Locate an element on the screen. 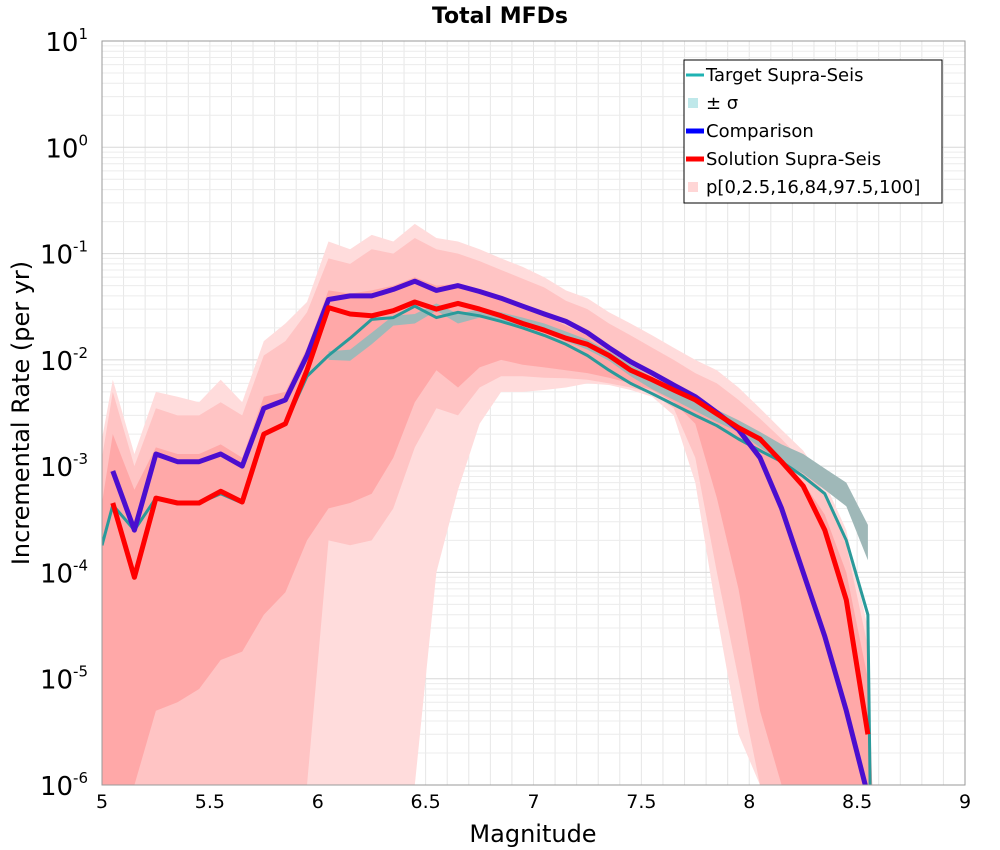 Image resolution: width=1000 pixels, height=850 pixels. chart-title: Total MFDs is located at coordinates (500, 16).